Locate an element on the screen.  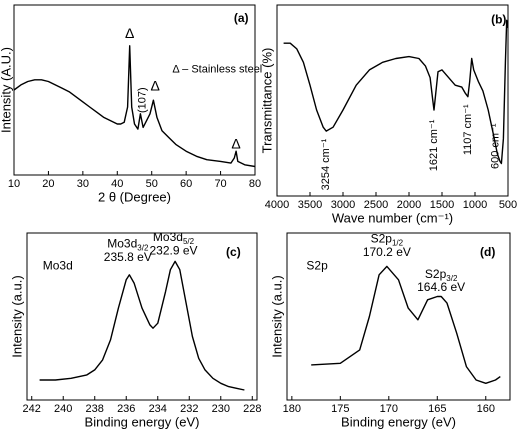
annotation-text: 164.6 eV is located at coordinates (441, 287).